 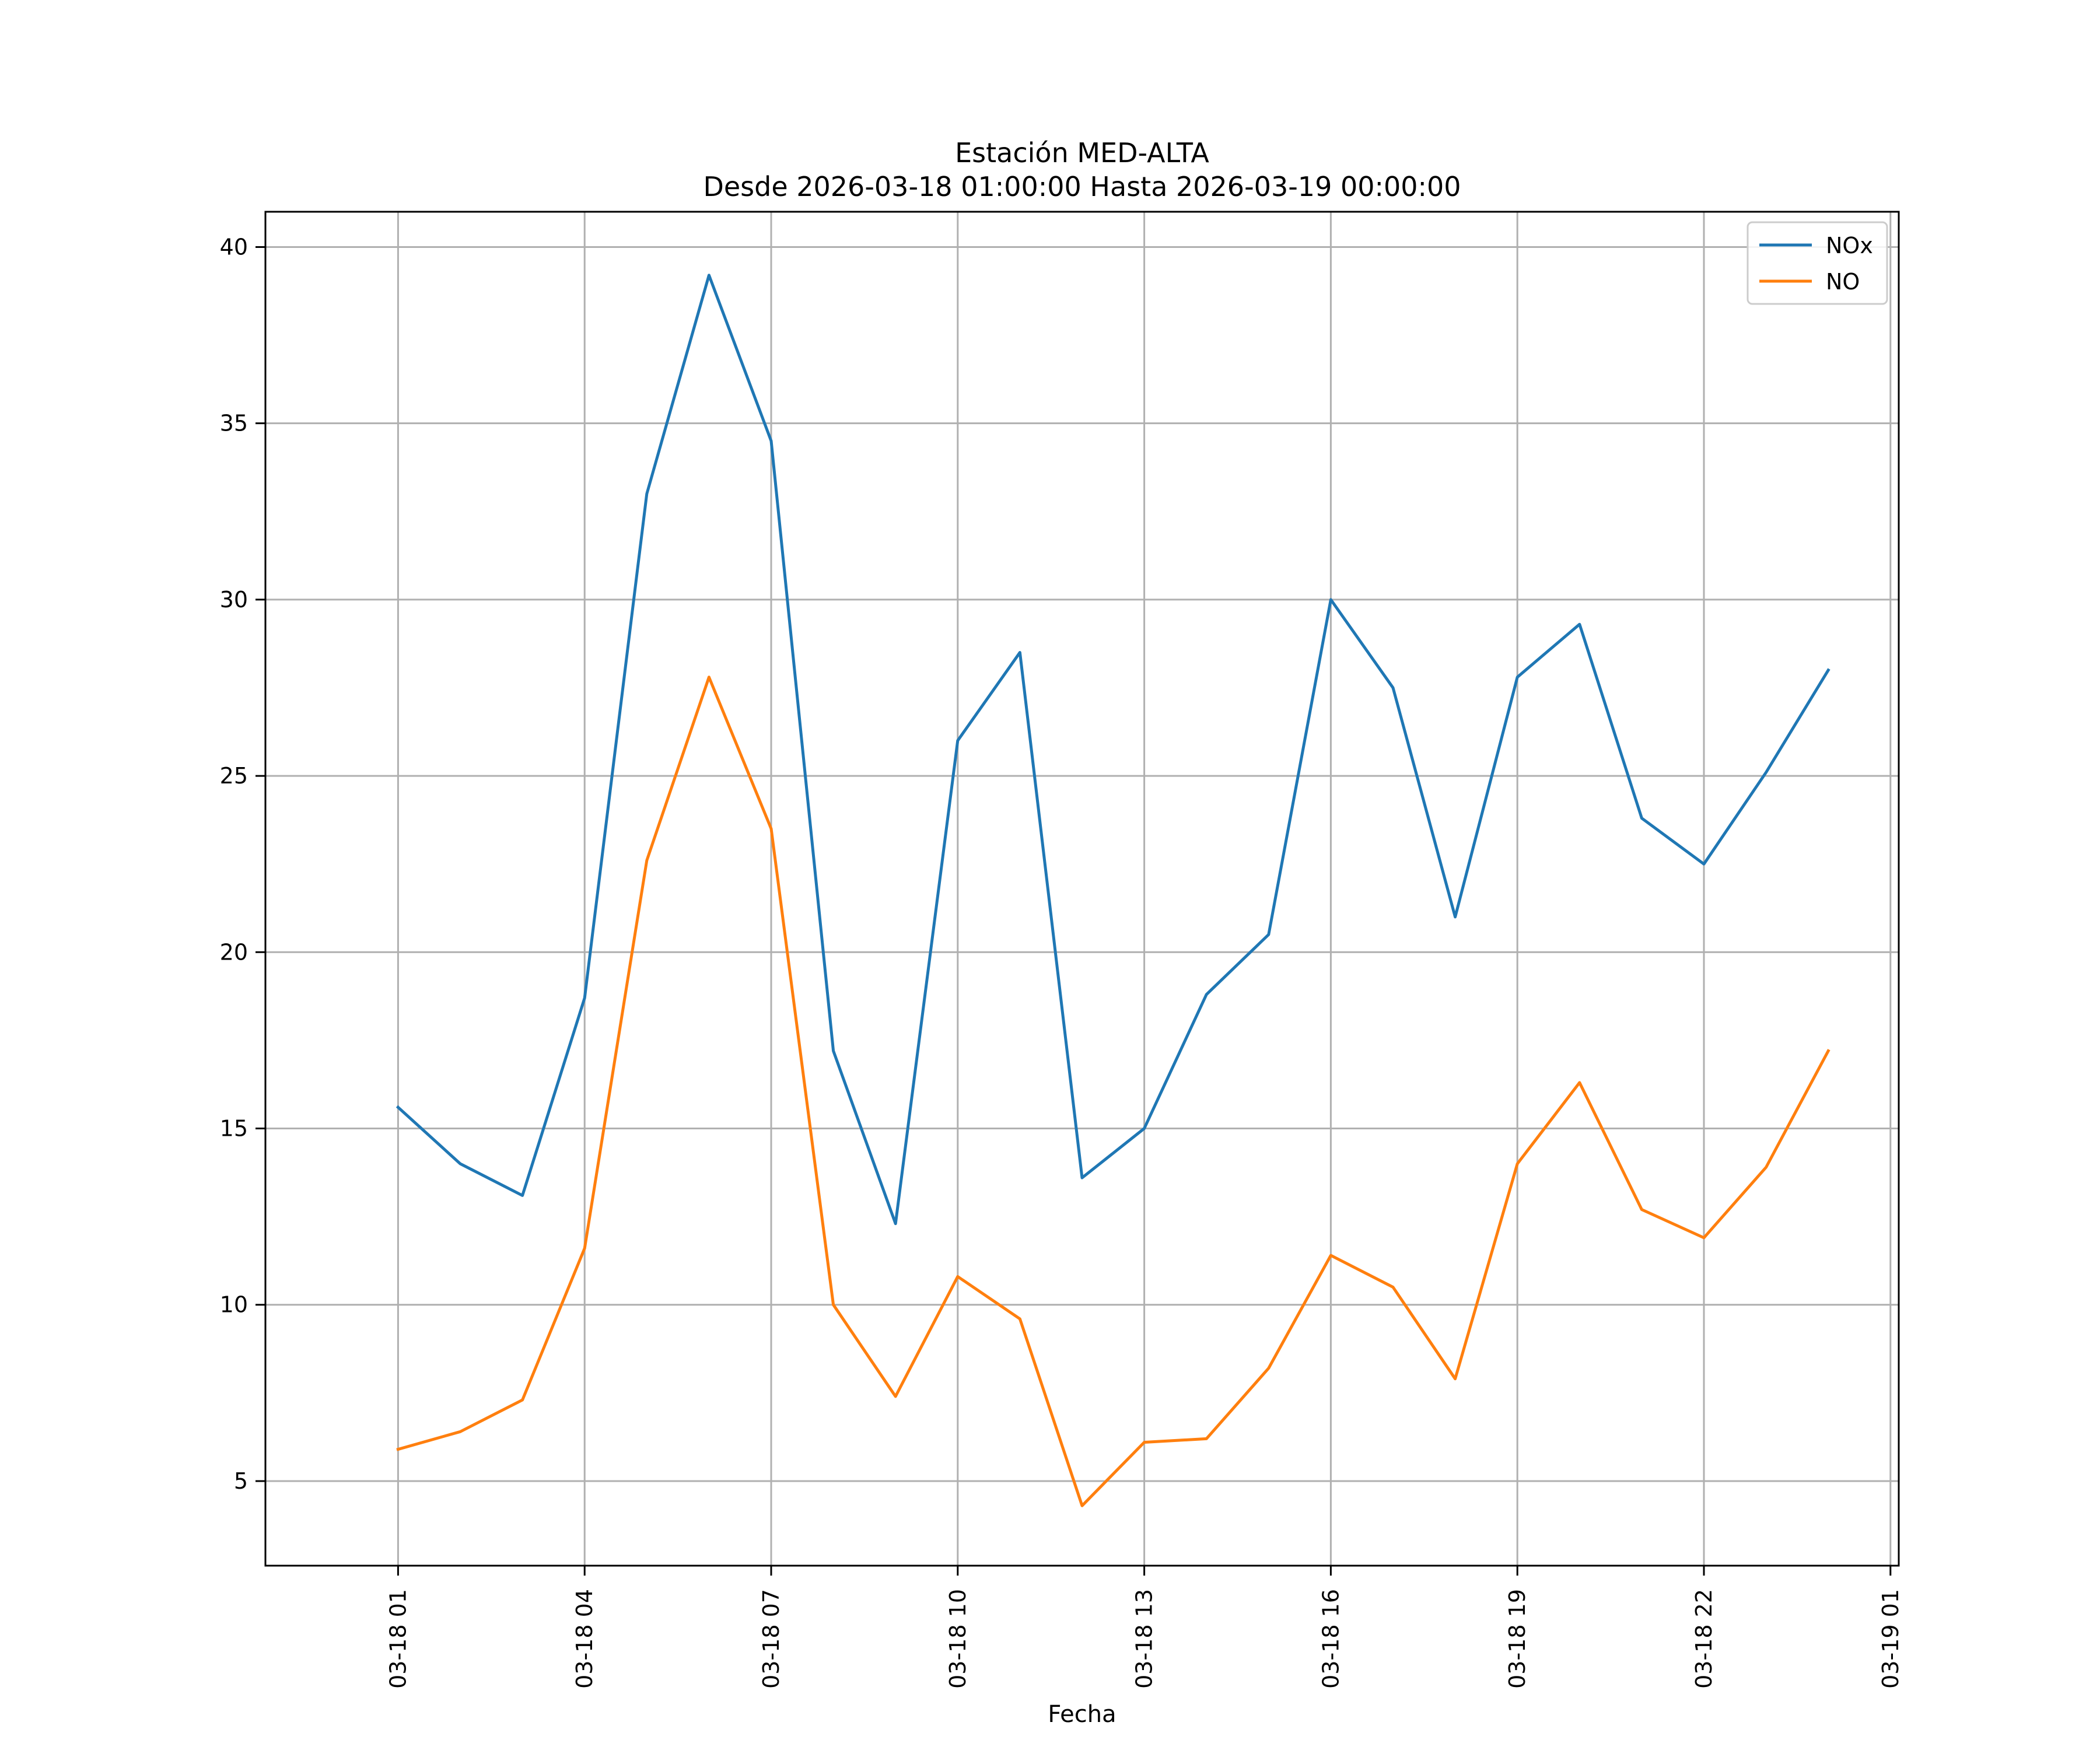 What do you see at coordinates (234, 423) in the screenshot?
I see `y-tick-label: 35` at bounding box center [234, 423].